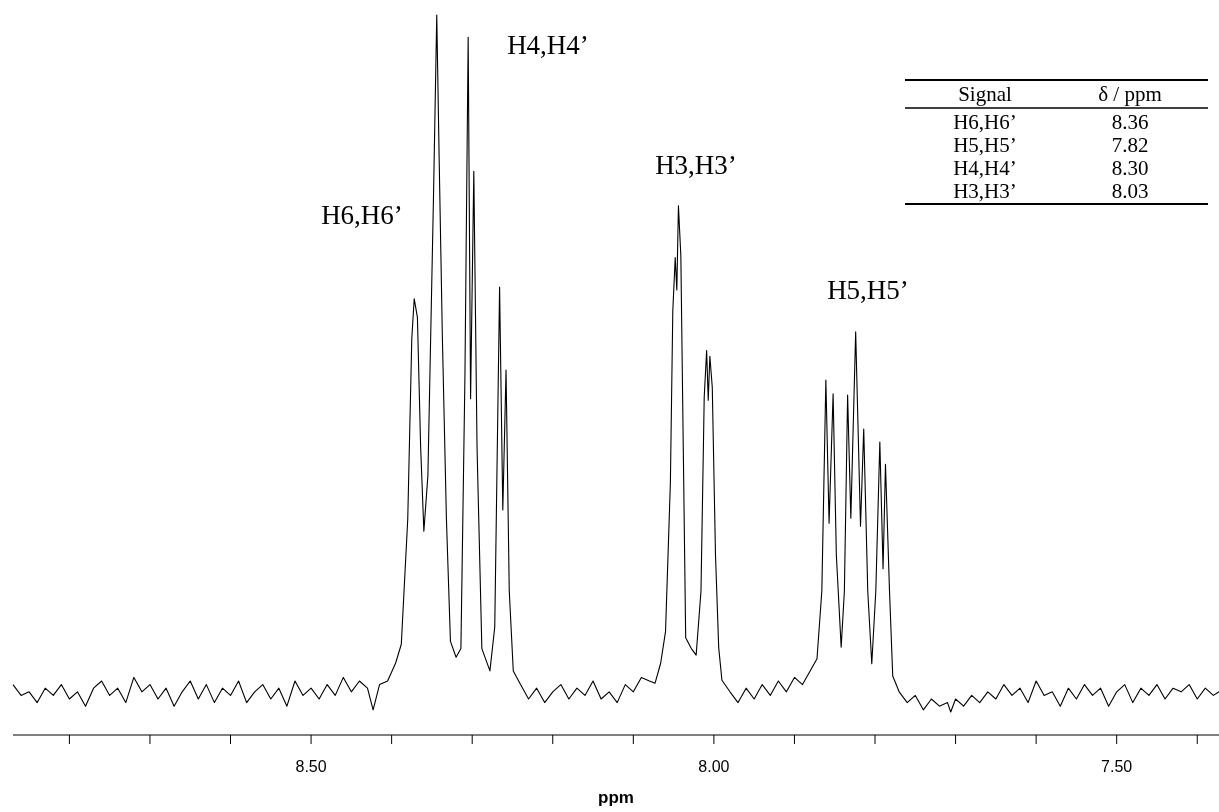 The image size is (1219, 812). Describe the element at coordinates (1130, 191) in the screenshot. I see `annotation: 8.03` at that location.